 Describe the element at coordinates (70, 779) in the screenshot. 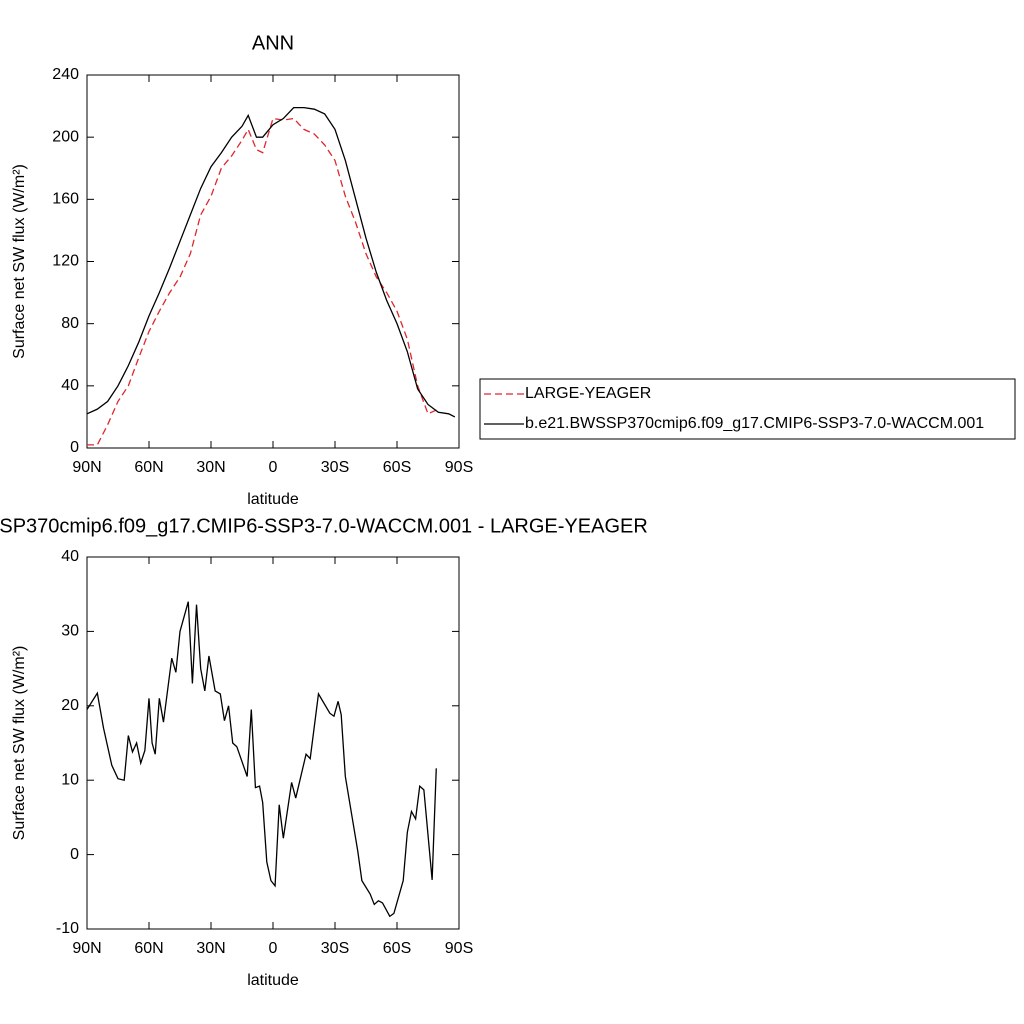

I see `y-tick-label: 10` at that location.